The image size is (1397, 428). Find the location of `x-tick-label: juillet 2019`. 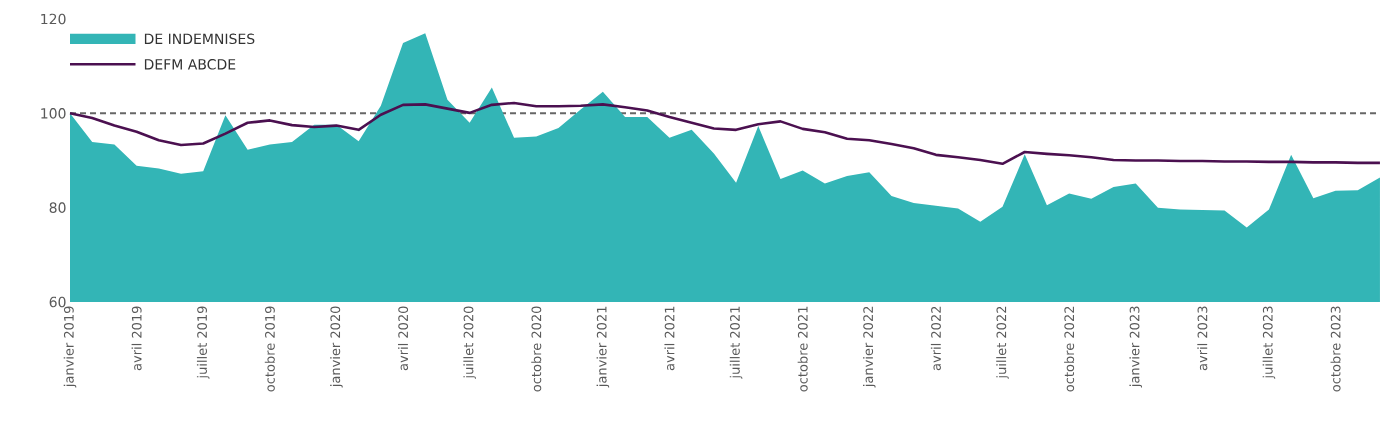

x-tick-label: juillet 2019 is located at coordinates (203, 342).